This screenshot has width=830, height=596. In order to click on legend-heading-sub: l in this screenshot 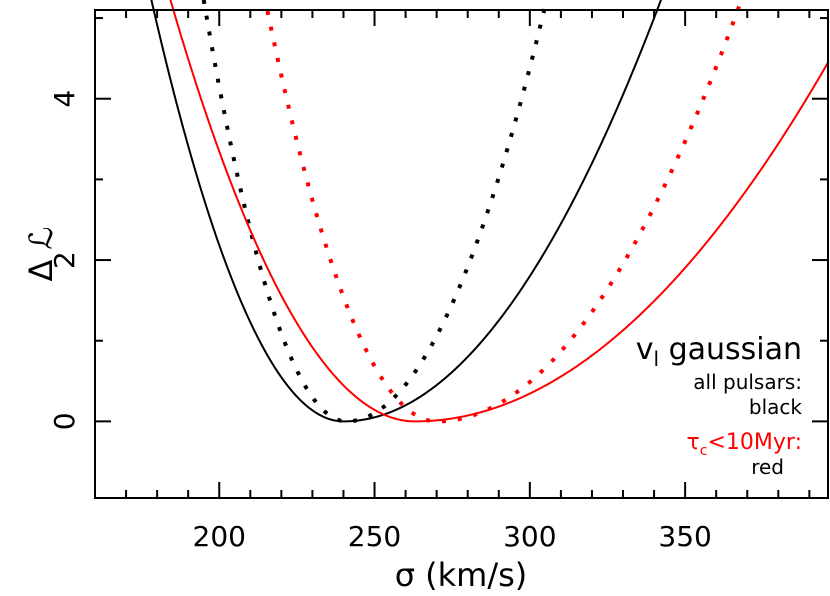, I will do `click(656, 359)`.